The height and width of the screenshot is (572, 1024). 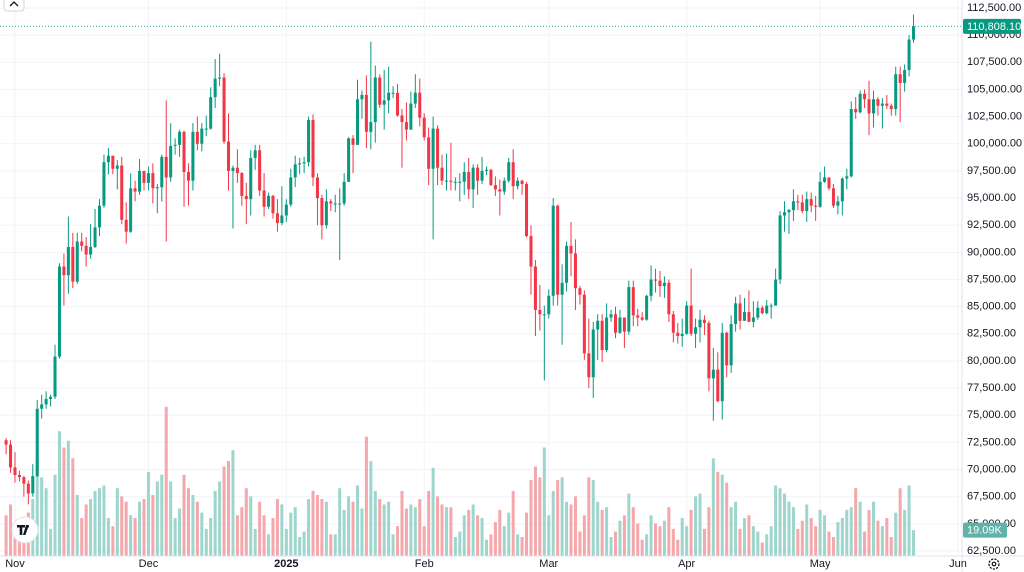 I want to click on logo, so click(x=25, y=530).